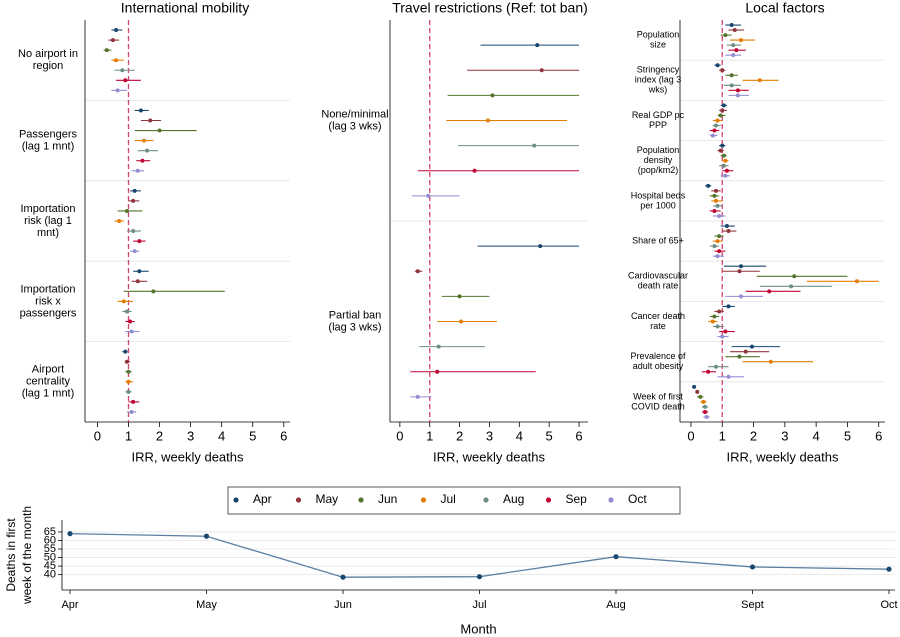 Image resolution: width=900 pixels, height=637 pixels. Describe the element at coordinates (128, 435) in the screenshot. I see `x-tick-label: 1` at that location.